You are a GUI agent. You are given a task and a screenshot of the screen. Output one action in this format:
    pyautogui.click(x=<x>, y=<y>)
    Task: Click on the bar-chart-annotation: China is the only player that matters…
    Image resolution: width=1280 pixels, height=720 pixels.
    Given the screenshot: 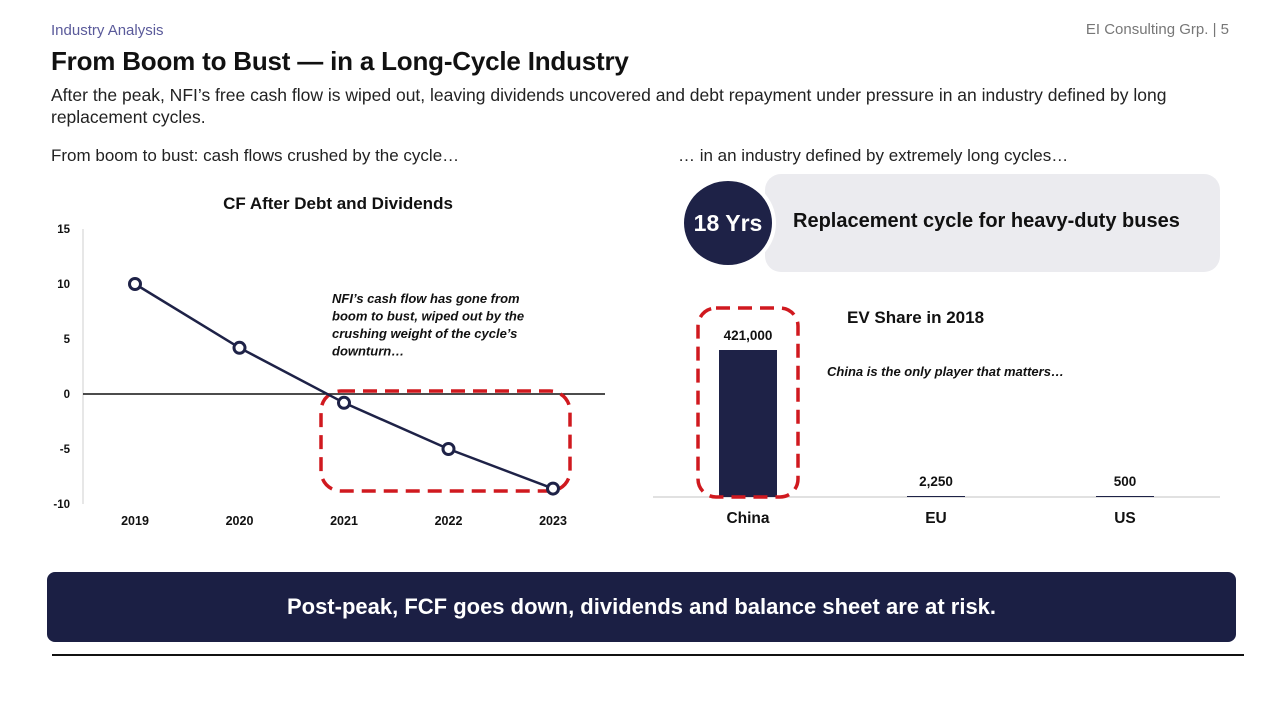 What is the action you would take?
    pyautogui.click(x=945, y=371)
    